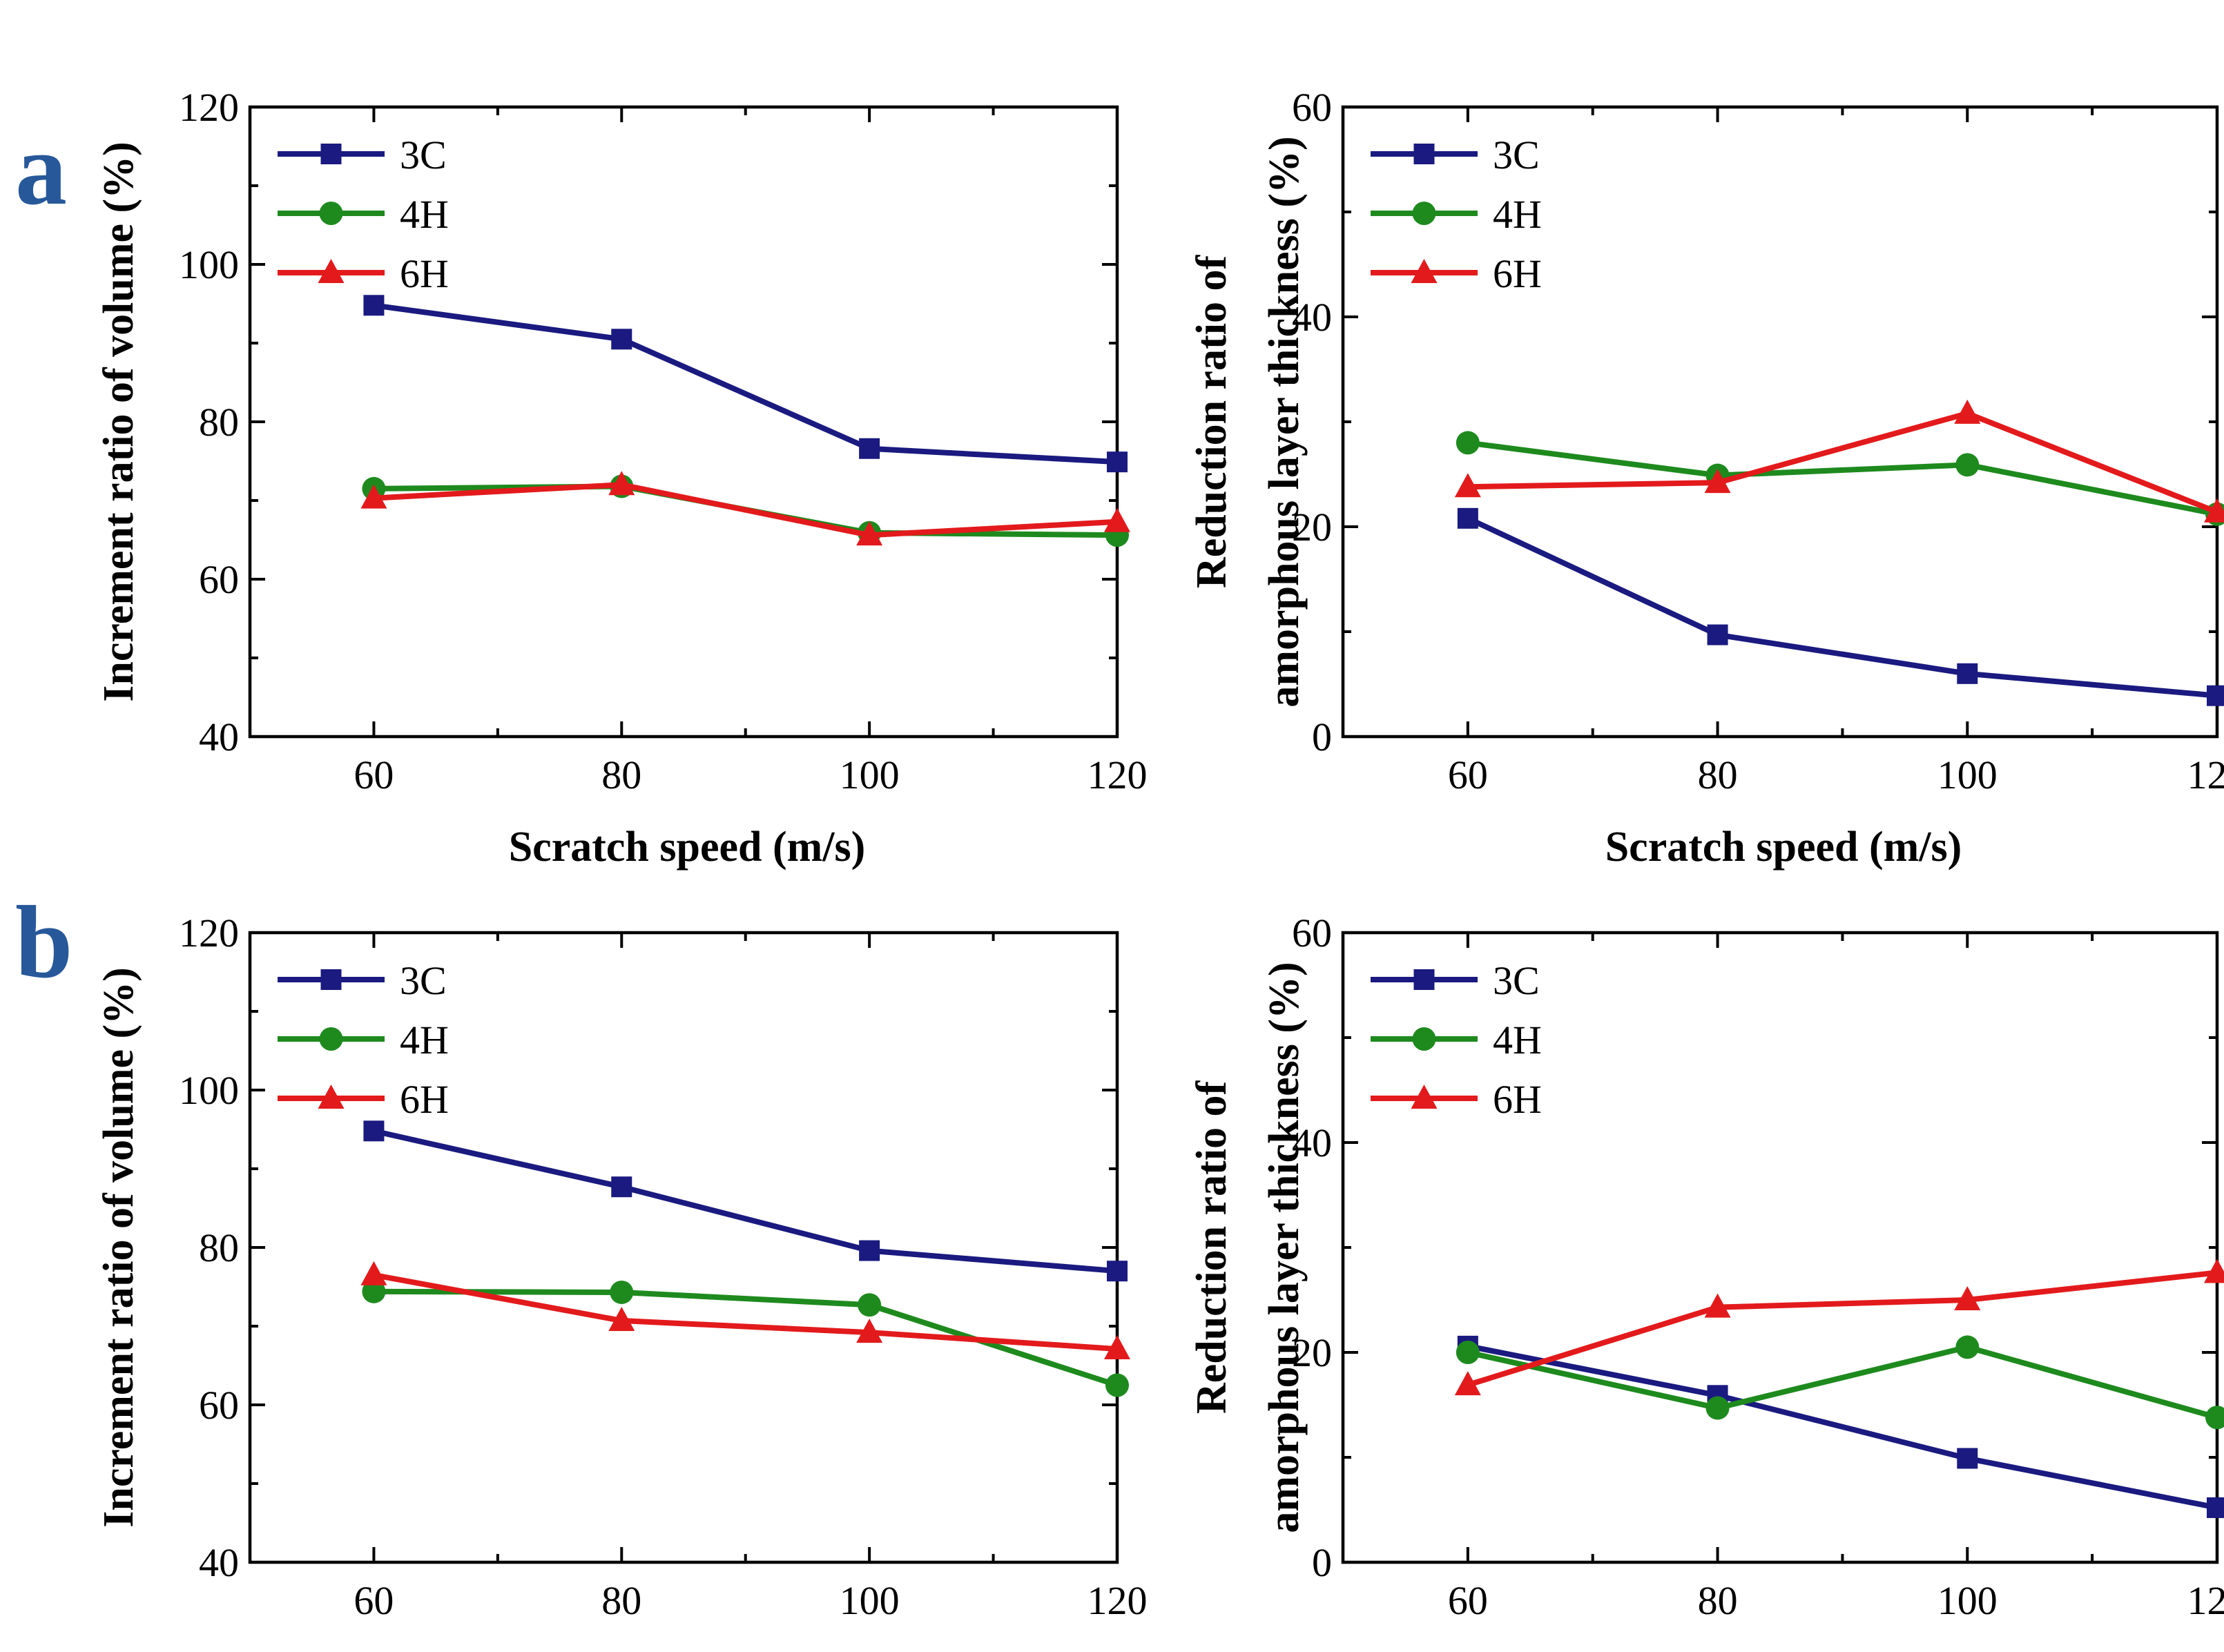 Image resolution: width=2224 pixels, height=1652 pixels. I want to click on legend-label: 3C, so click(1516, 155).